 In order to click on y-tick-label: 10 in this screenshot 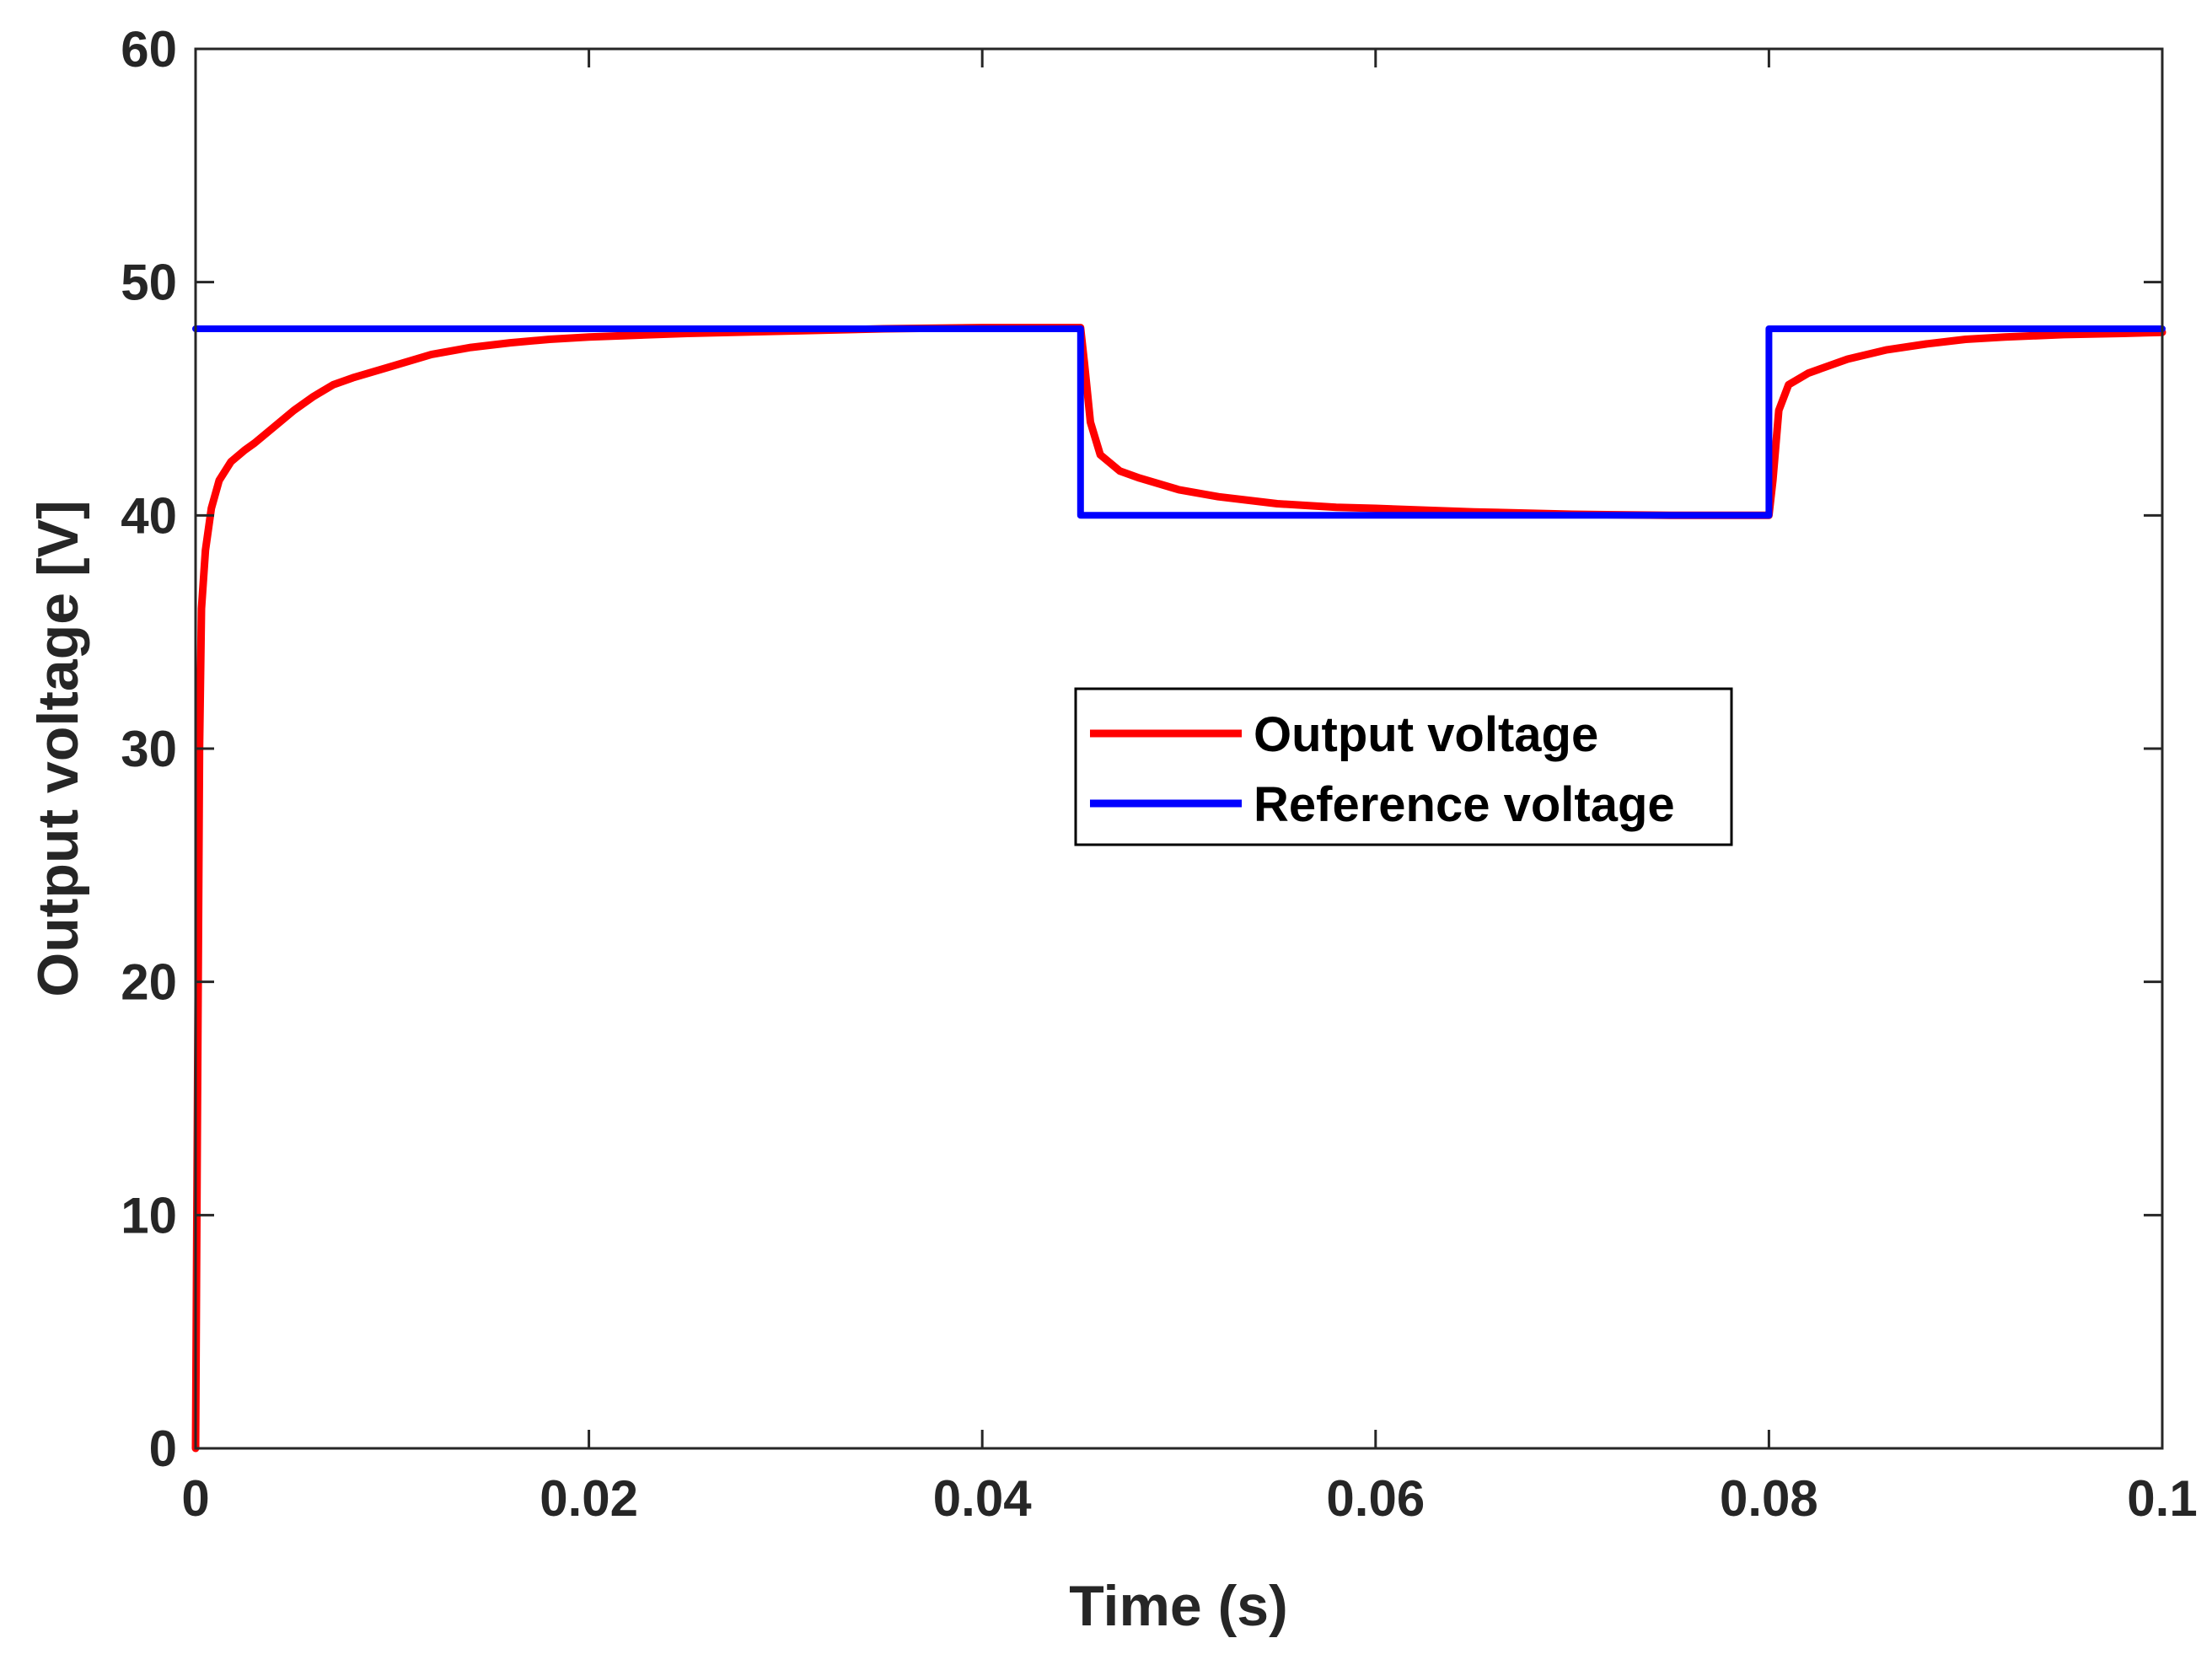, I will do `click(149, 1215)`.